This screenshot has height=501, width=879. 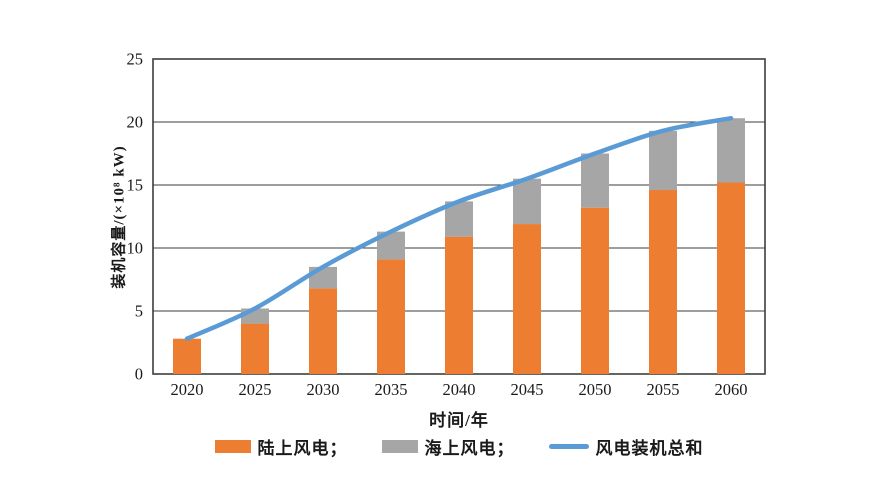 I want to click on legend-label-onshore-wind: 陆上风电；, so click(x=302, y=448).